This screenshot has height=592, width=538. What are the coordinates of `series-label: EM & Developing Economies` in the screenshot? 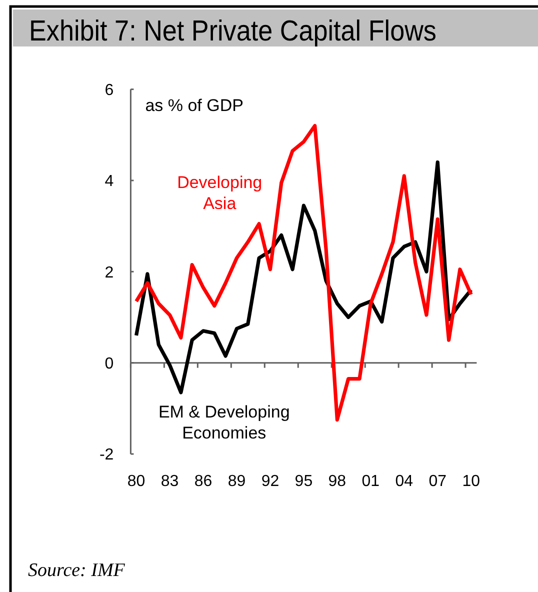 It's located at (224, 422).